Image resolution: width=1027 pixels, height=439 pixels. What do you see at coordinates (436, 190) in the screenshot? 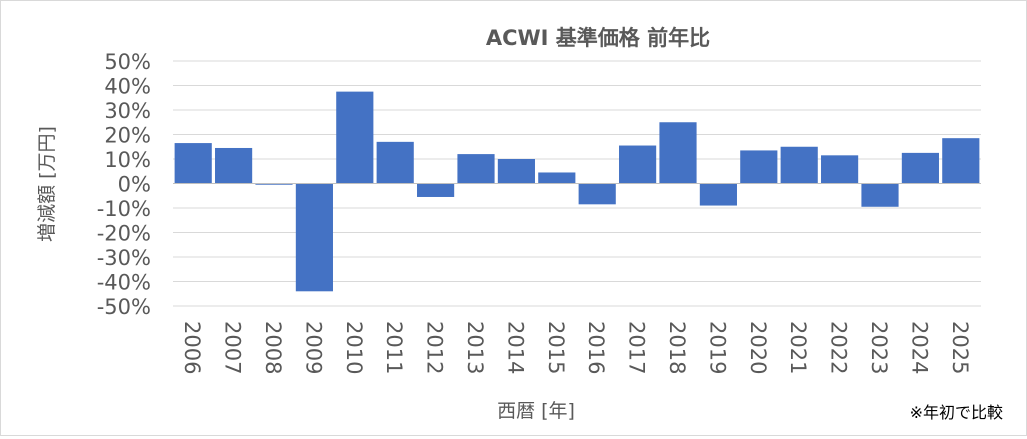
I see `bar-2012` at bounding box center [436, 190].